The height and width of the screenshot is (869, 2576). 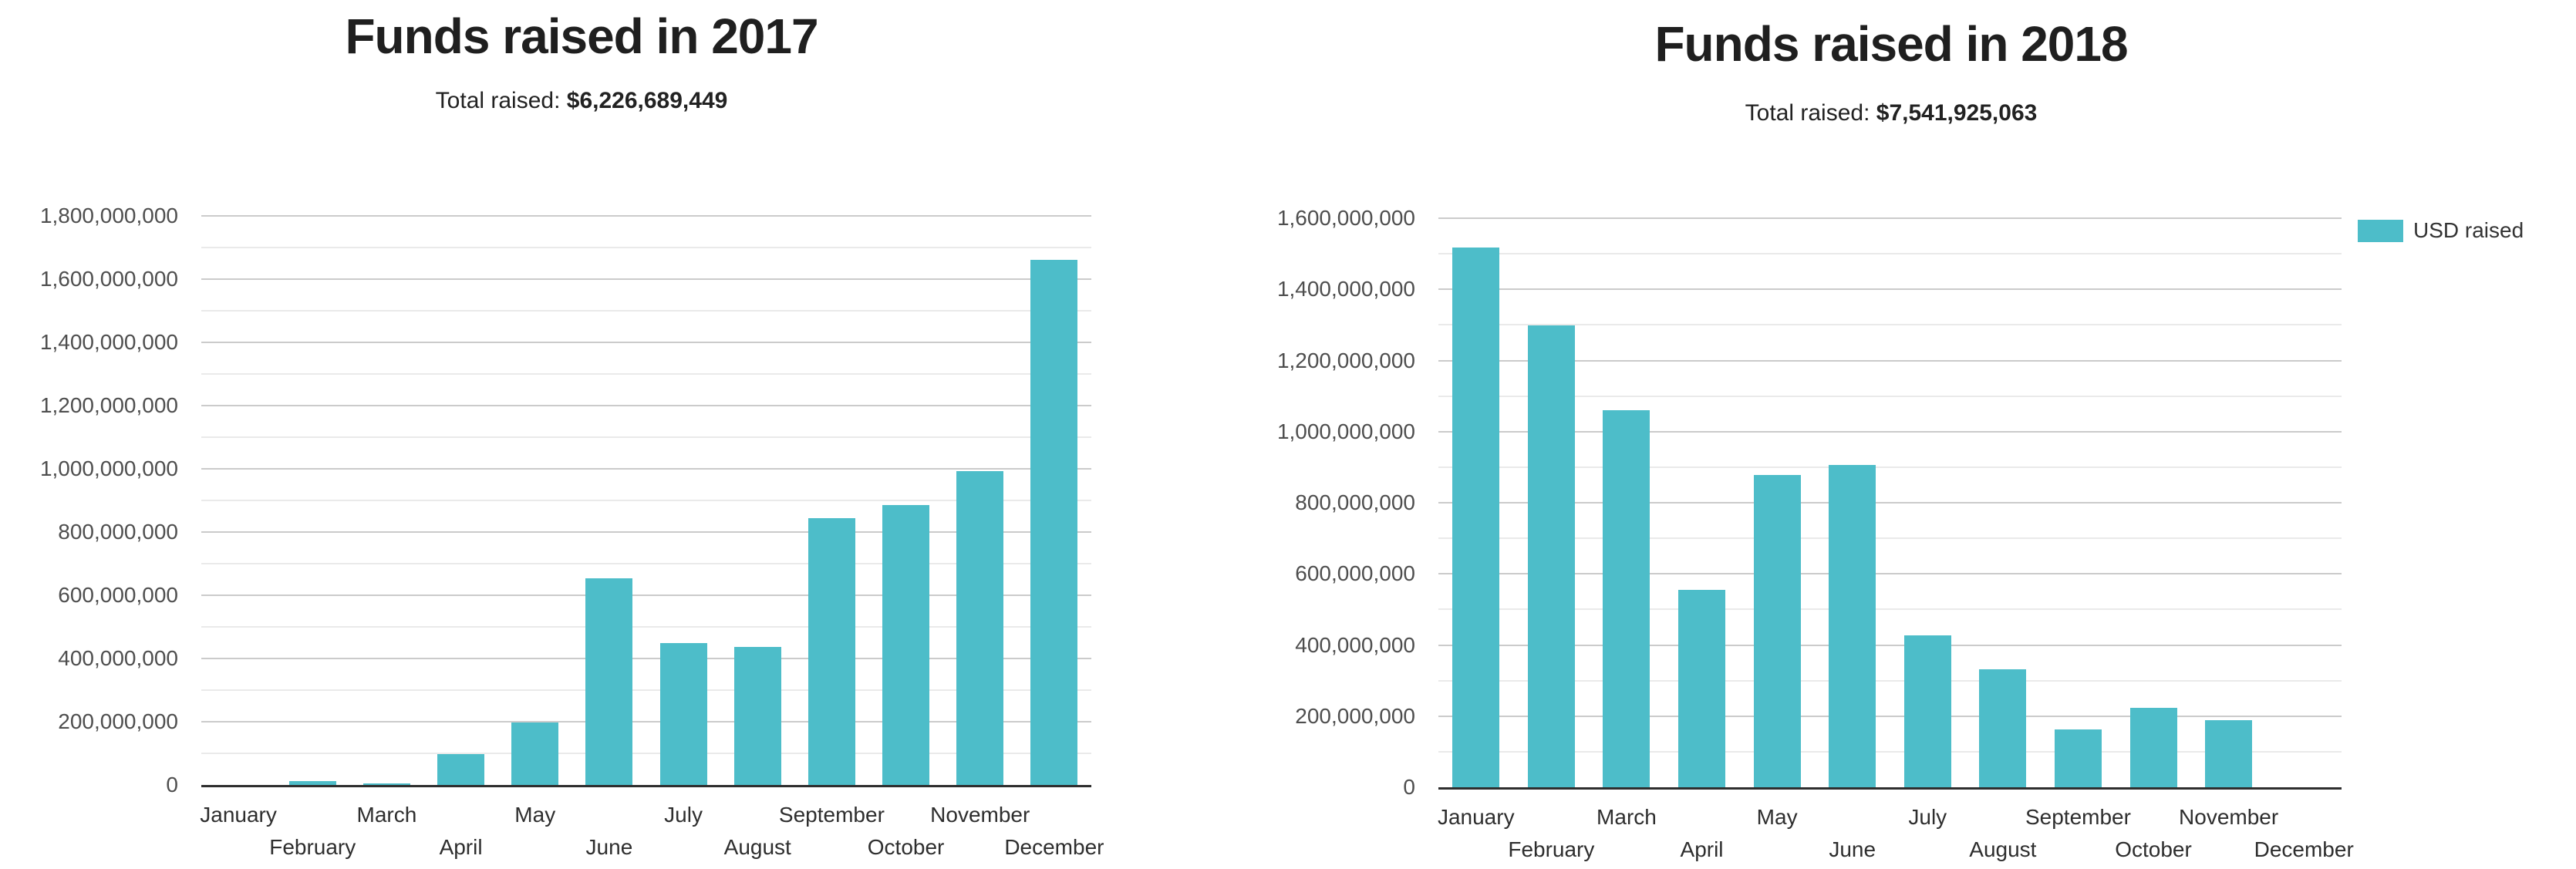 I want to click on chart-subtitle-2017: Total raised: $6,226,689,449, so click(x=582, y=101).